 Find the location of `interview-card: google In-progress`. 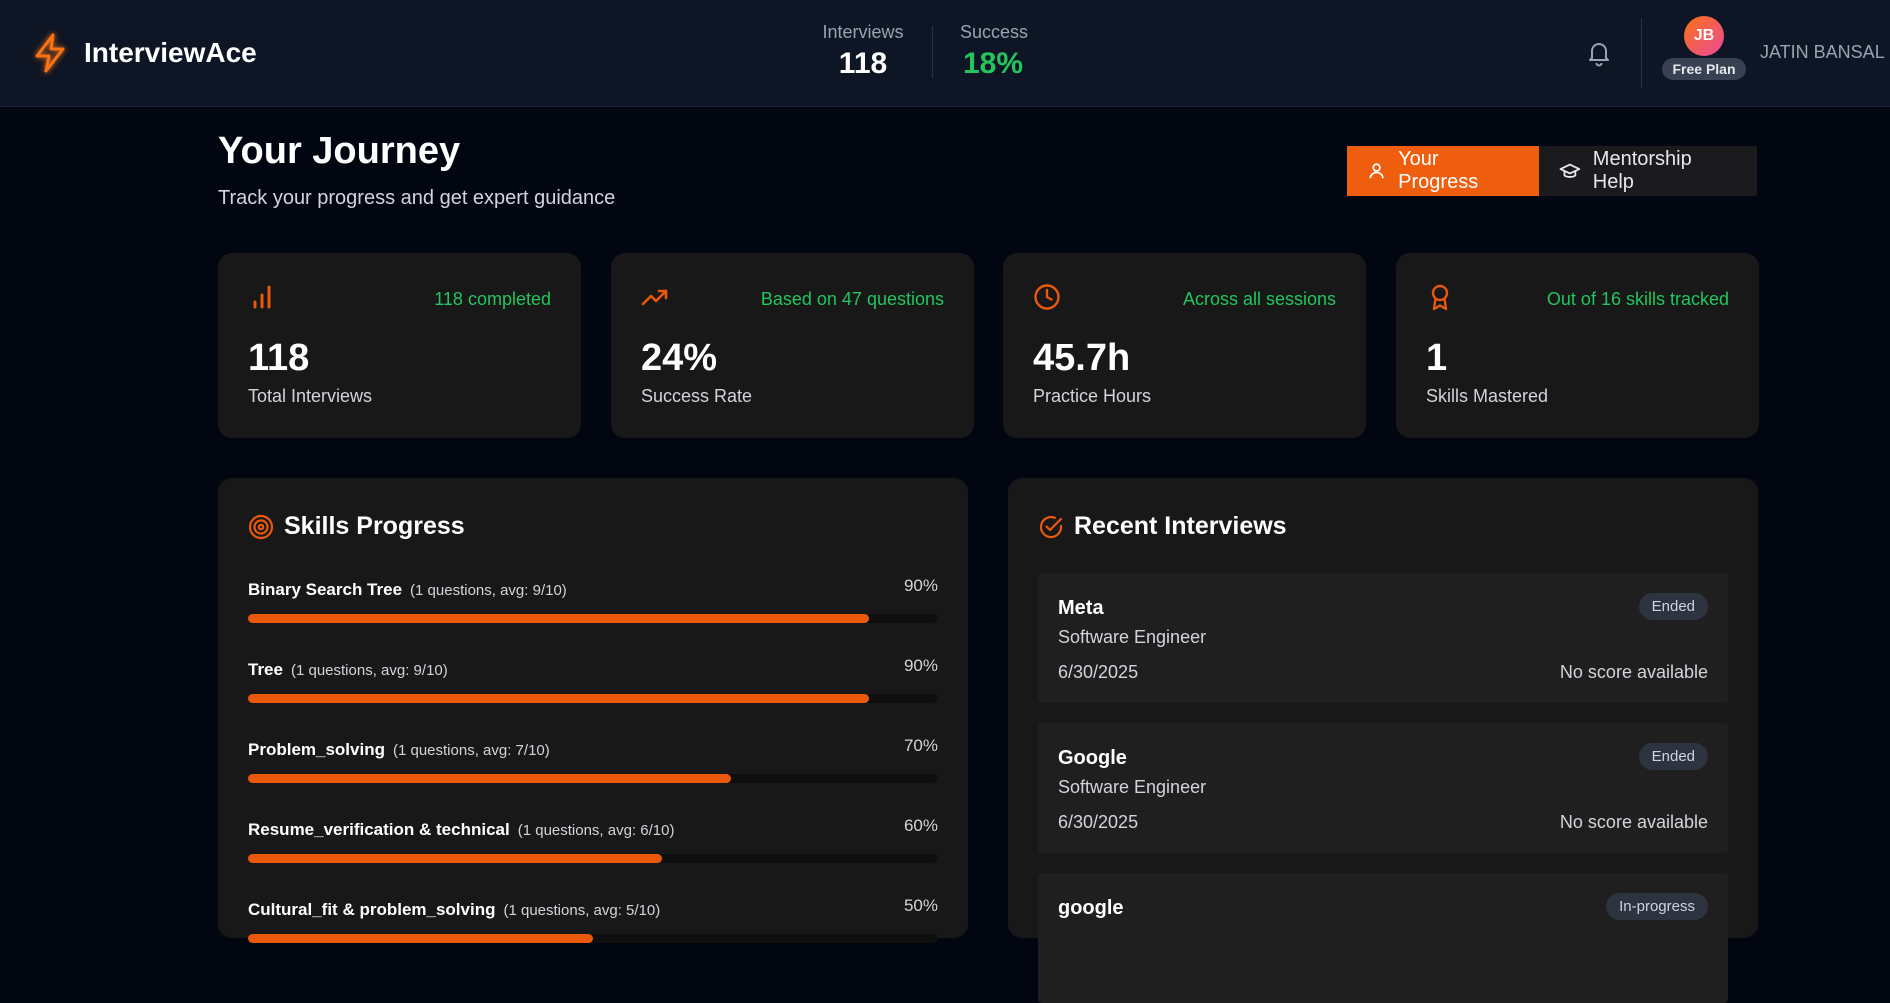

interview-card: google In-progress is located at coordinates (1383, 938).